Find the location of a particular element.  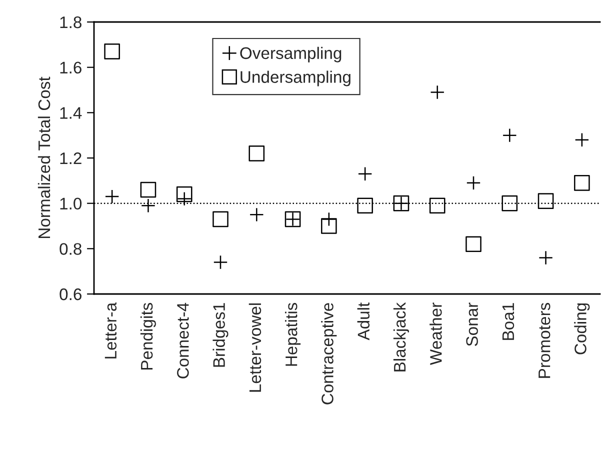

x-tick-label: Pendigits is located at coordinates (148, 336).